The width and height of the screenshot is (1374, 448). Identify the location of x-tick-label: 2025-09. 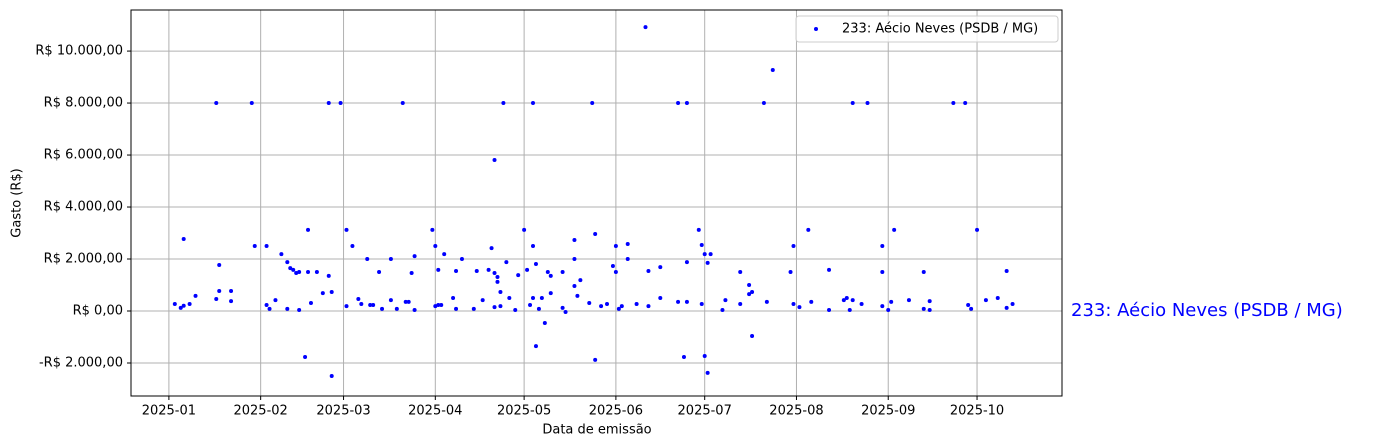
(888, 411).